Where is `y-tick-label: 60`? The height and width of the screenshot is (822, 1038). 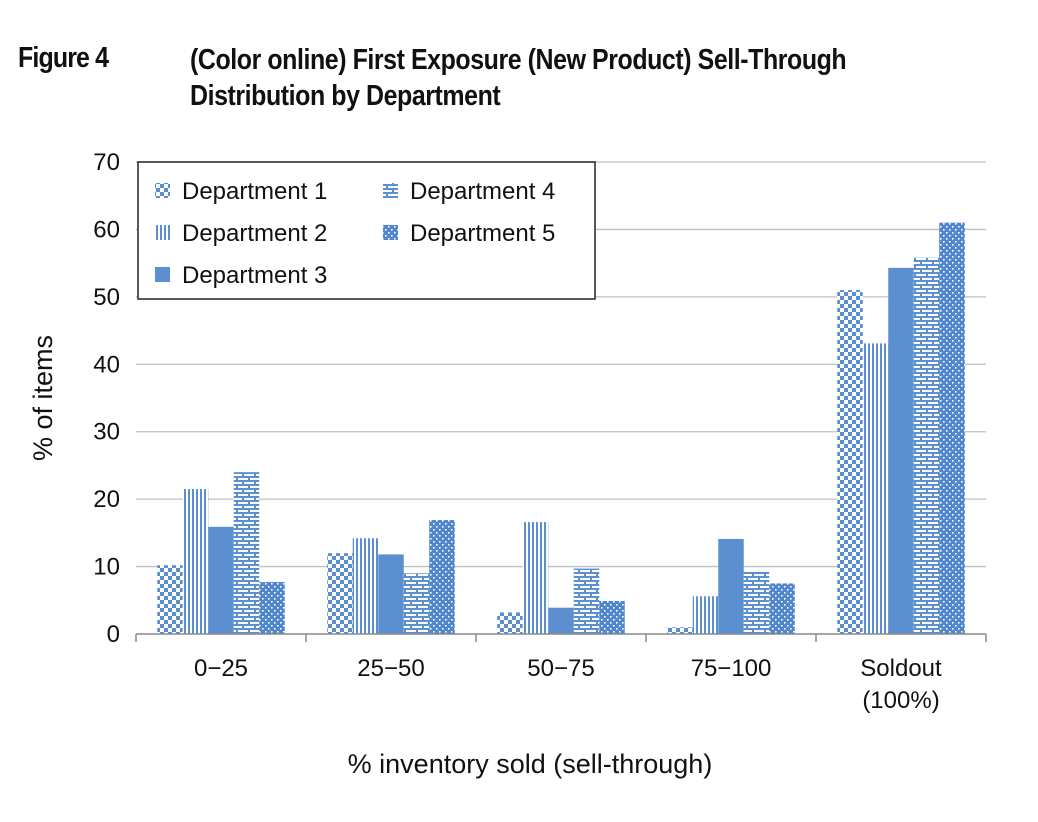
y-tick-label: 60 is located at coordinates (106, 229).